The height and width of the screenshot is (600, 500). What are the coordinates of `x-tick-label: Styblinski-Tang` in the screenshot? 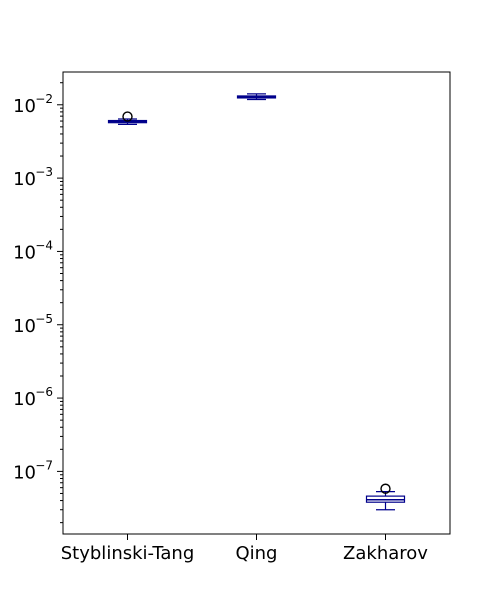 It's located at (128, 553).